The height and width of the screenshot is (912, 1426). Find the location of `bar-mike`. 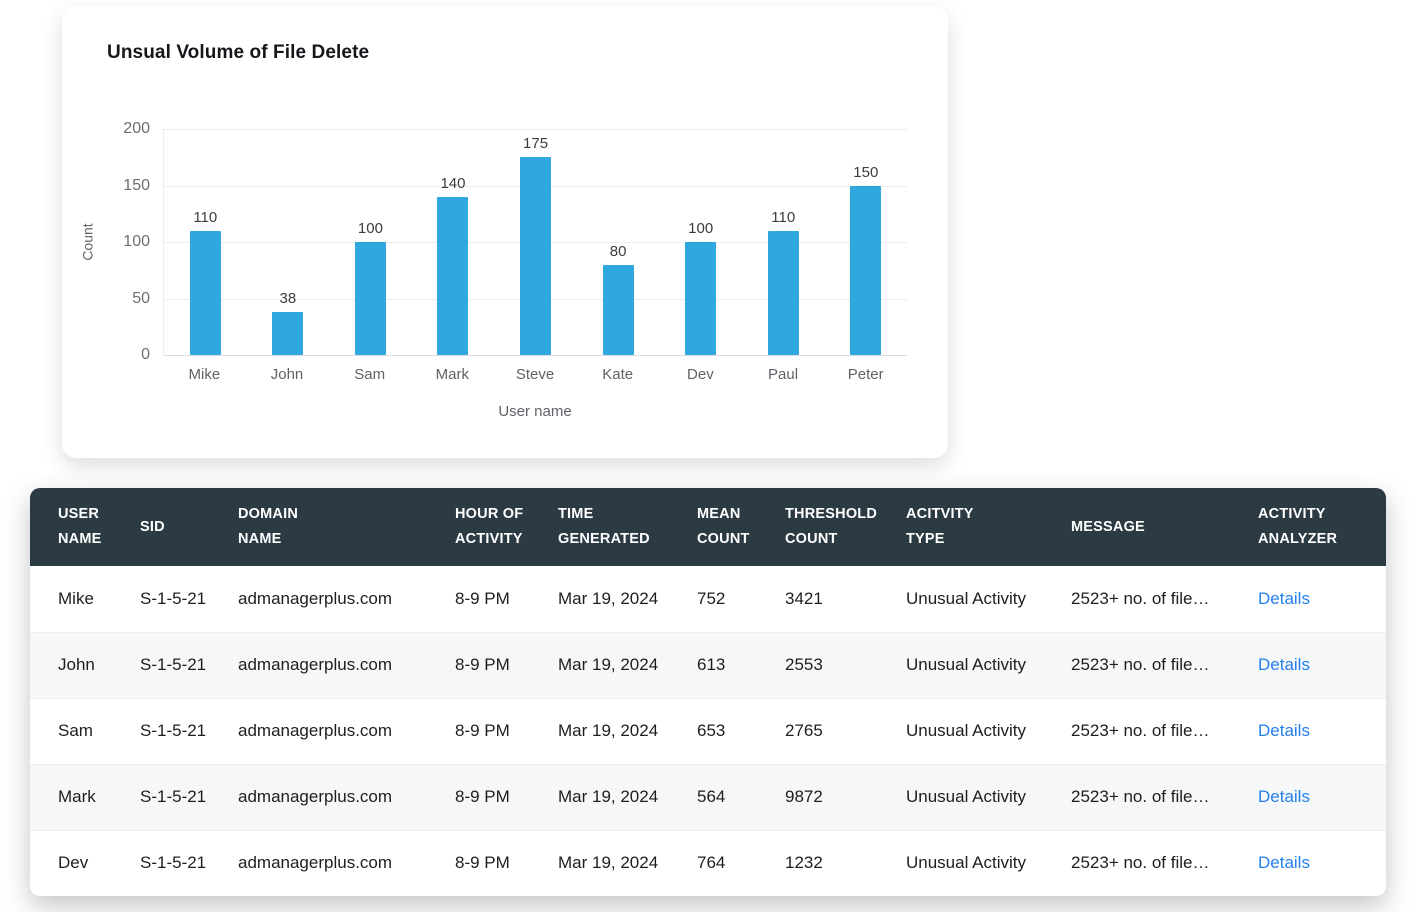

bar-mike is located at coordinates (205, 292).